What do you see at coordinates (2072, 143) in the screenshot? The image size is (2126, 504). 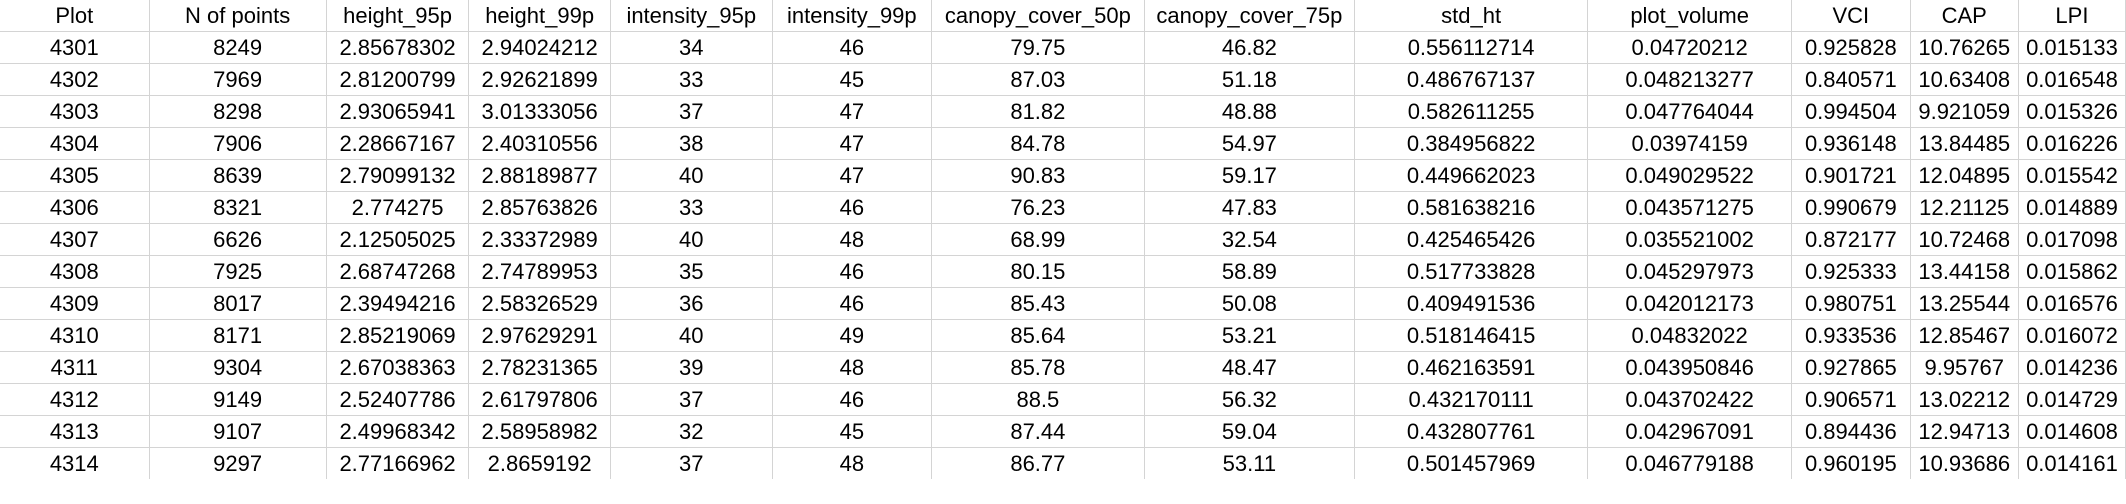 I see `cell-lpi: 0.016226` at bounding box center [2072, 143].